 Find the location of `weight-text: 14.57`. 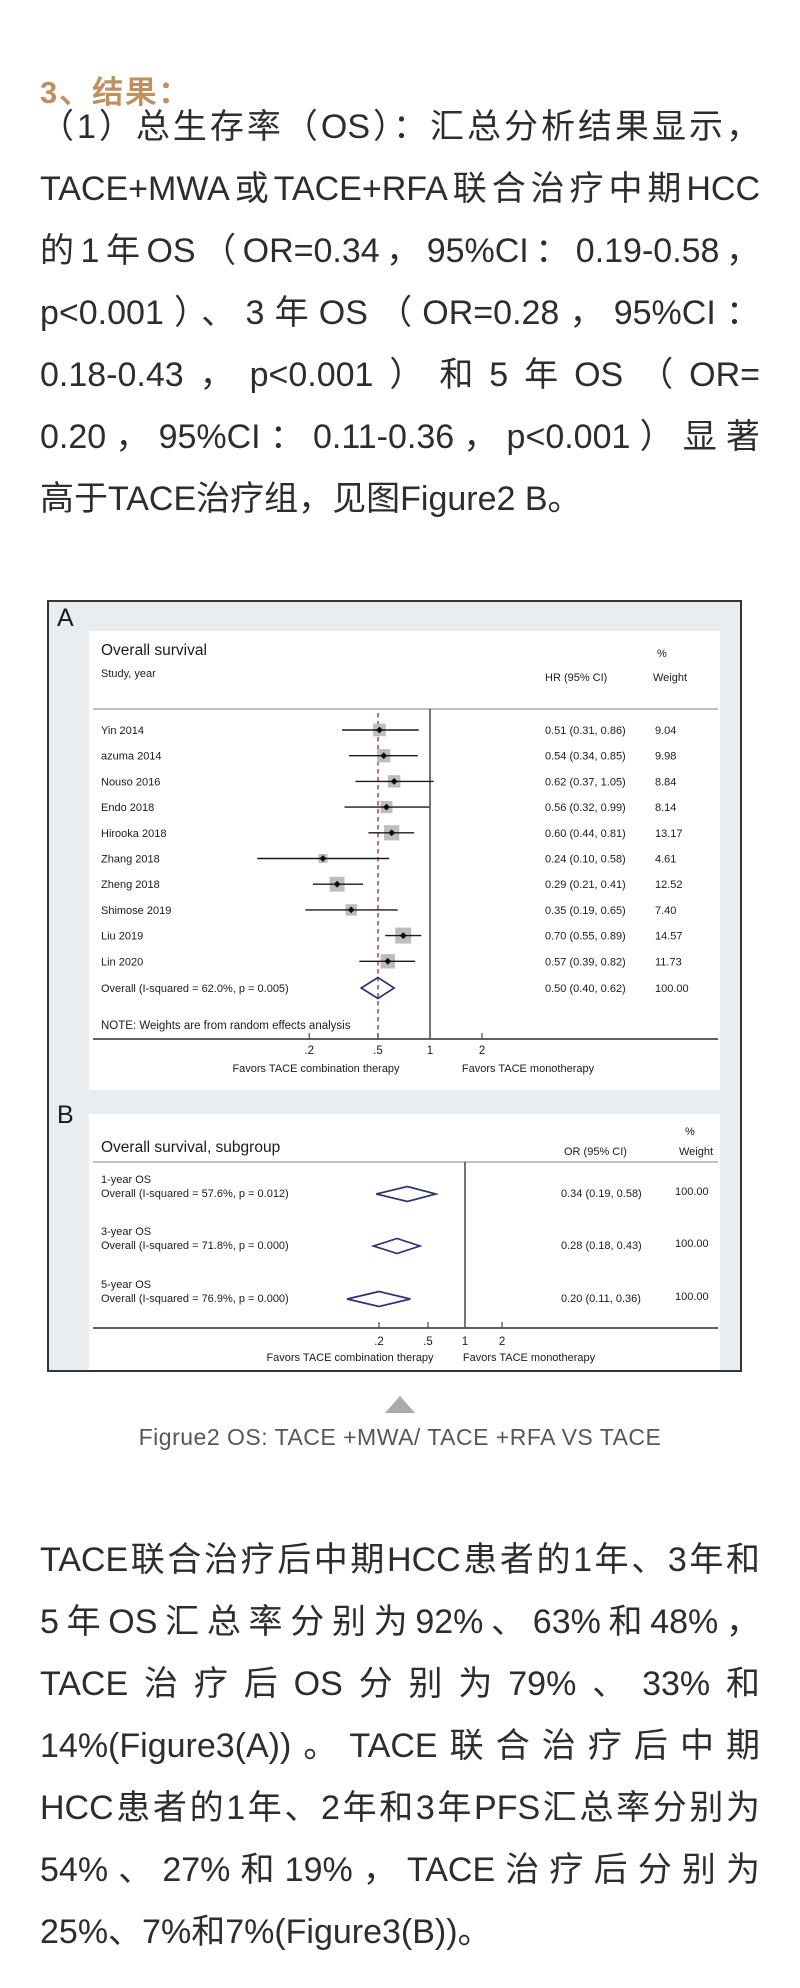

weight-text: 14.57 is located at coordinates (669, 937).